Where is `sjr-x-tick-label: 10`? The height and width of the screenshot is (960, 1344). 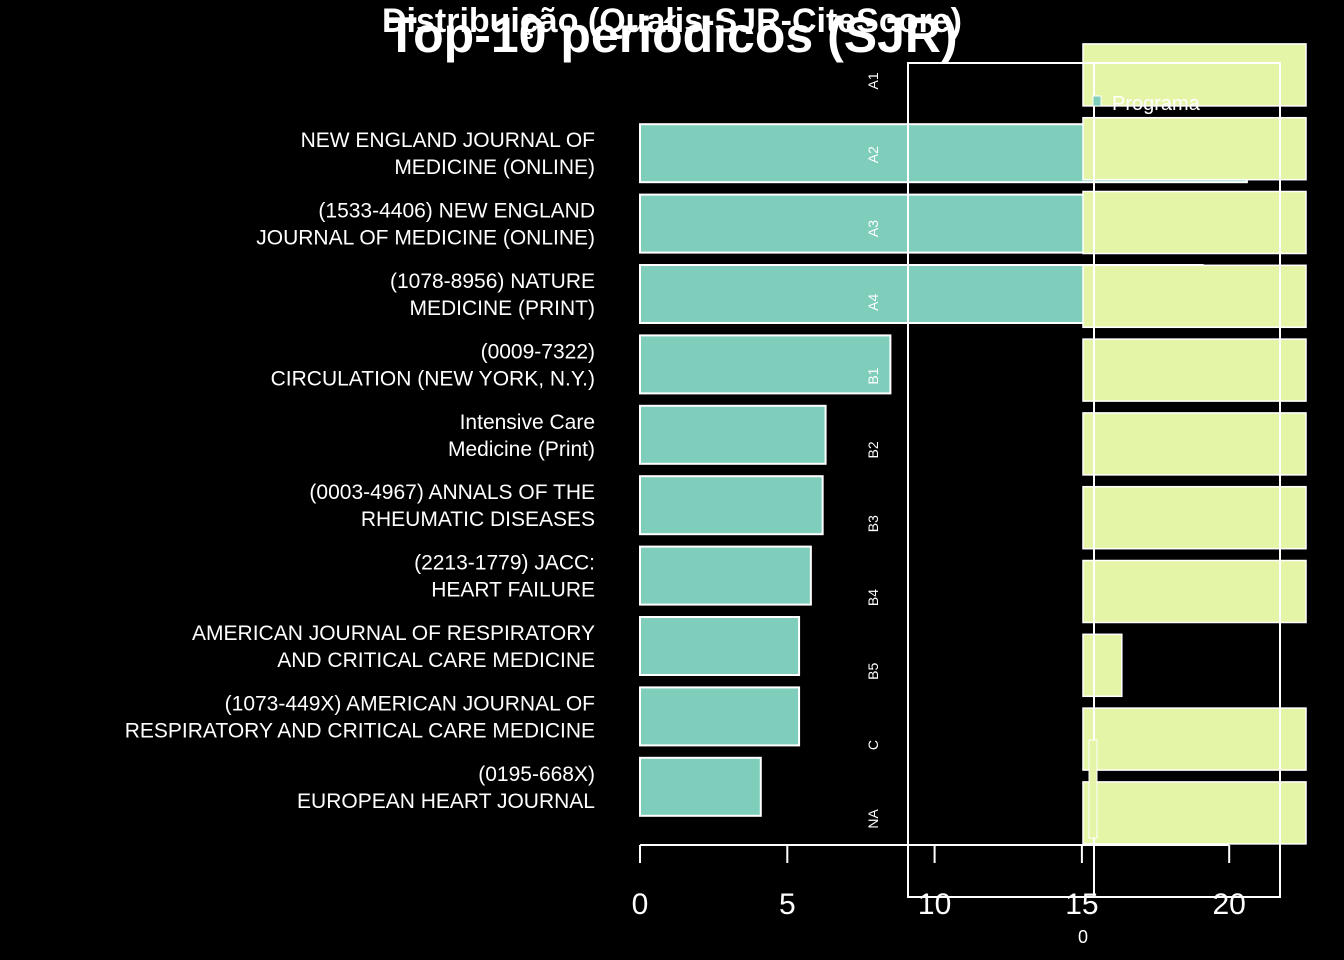
sjr-x-tick-label: 10 is located at coordinates (934, 904).